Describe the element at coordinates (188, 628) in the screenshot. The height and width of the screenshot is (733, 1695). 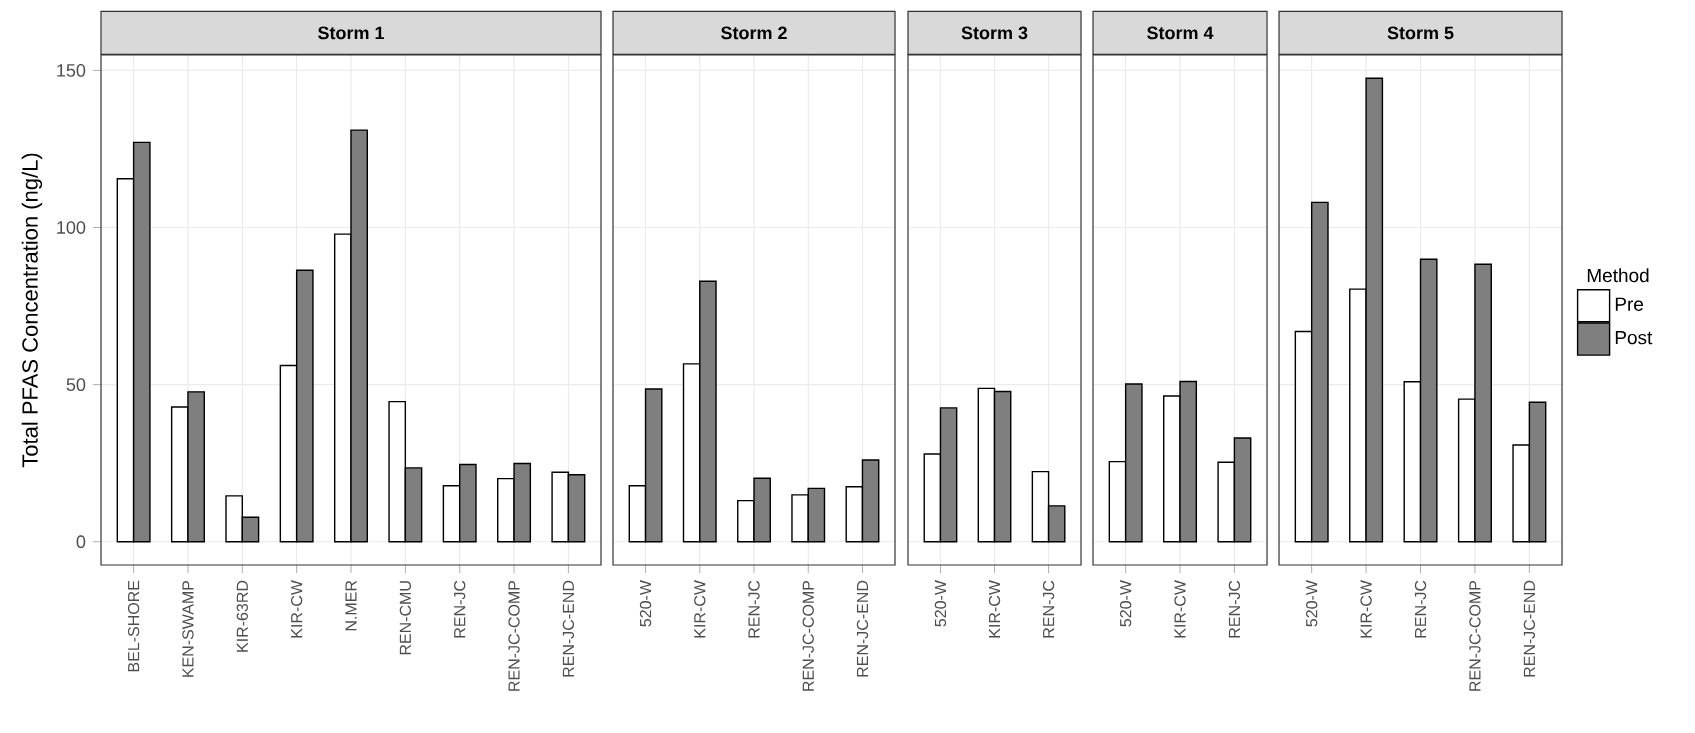
I see `x-tick-label: KEN-SWAMP` at that location.